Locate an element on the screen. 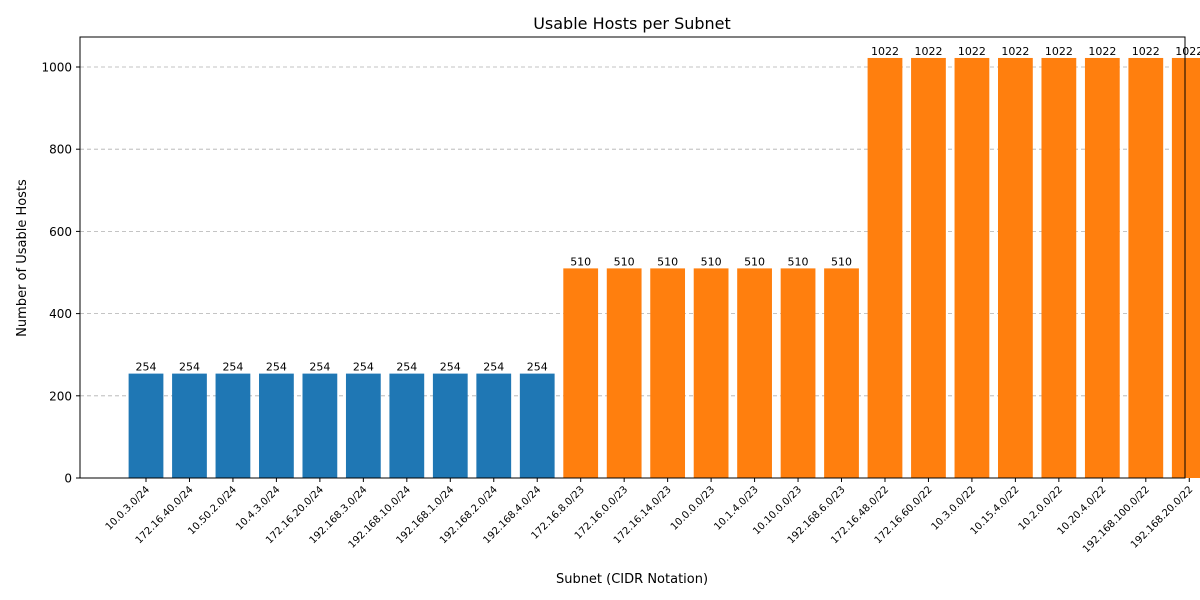 This screenshot has height=600, width=1200. y-tick-label: 600 is located at coordinates (60, 232).